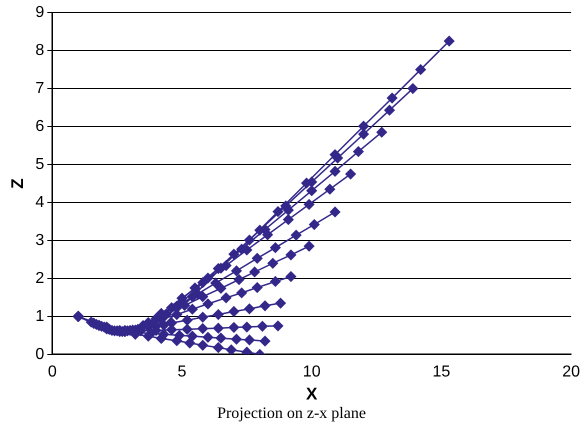 This screenshot has width=583, height=433. Describe the element at coordinates (17, 183) in the screenshot. I see `y-axis-title: Z` at that location.